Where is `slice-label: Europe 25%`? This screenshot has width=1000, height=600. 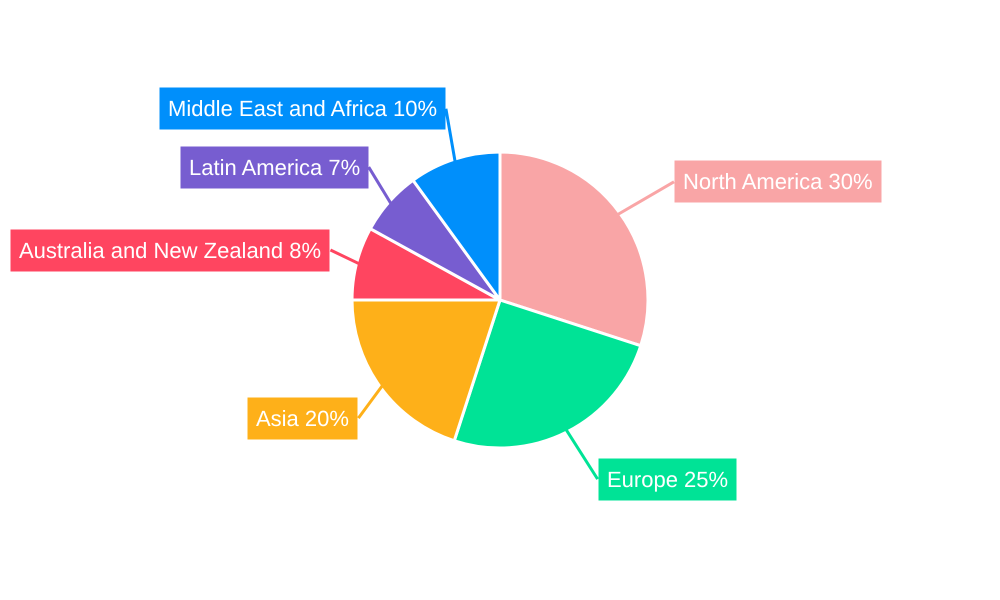 slice-label: Europe 25% is located at coordinates (667, 479).